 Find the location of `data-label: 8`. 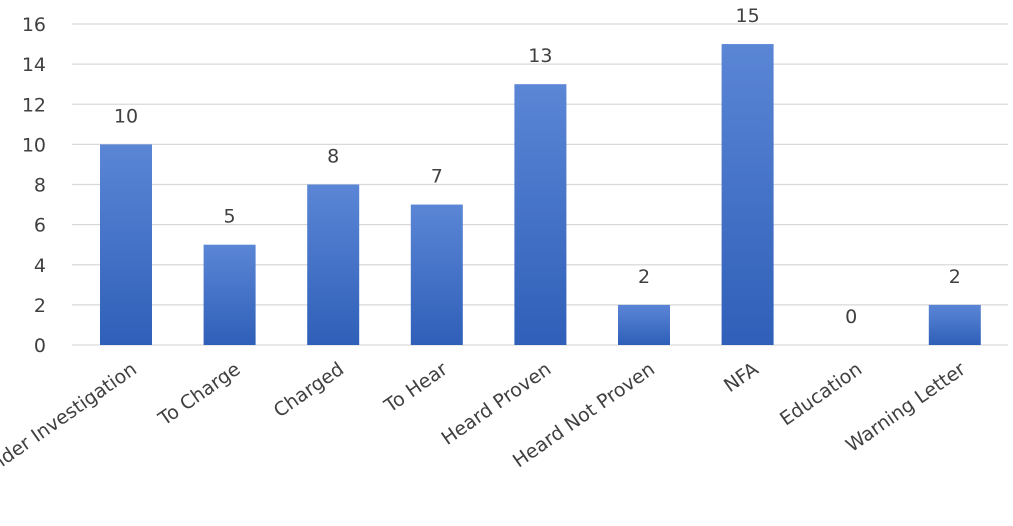

data-label: 8 is located at coordinates (333, 157).